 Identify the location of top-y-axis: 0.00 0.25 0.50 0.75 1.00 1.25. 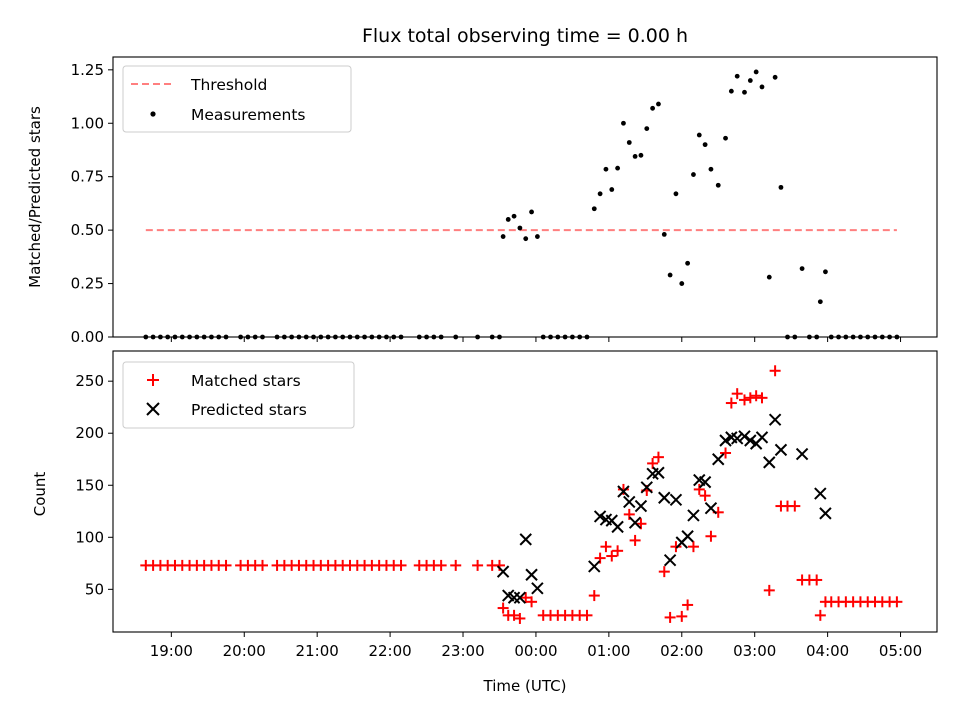
(92, 203).